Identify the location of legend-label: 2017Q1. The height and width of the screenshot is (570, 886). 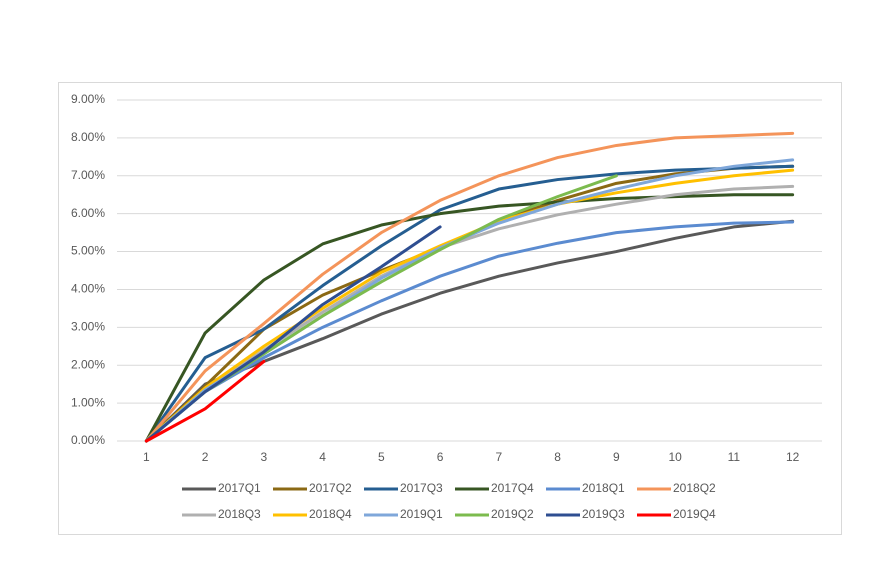
(239, 488).